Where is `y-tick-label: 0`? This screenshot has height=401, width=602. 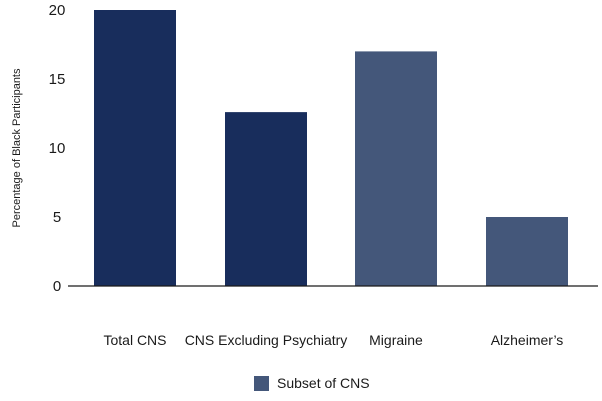 y-tick-label: 0 is located at coordinates (57, 286).